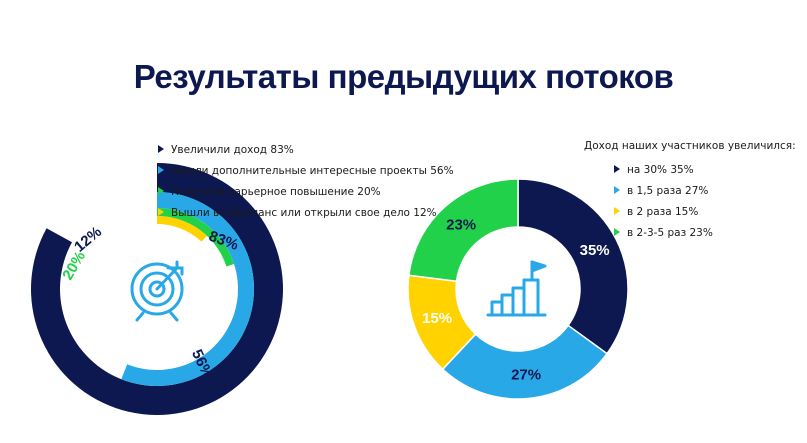 The image size is (807, 443). I want to click on legend-label: Увеличили доход 83%, so click(232, 150).